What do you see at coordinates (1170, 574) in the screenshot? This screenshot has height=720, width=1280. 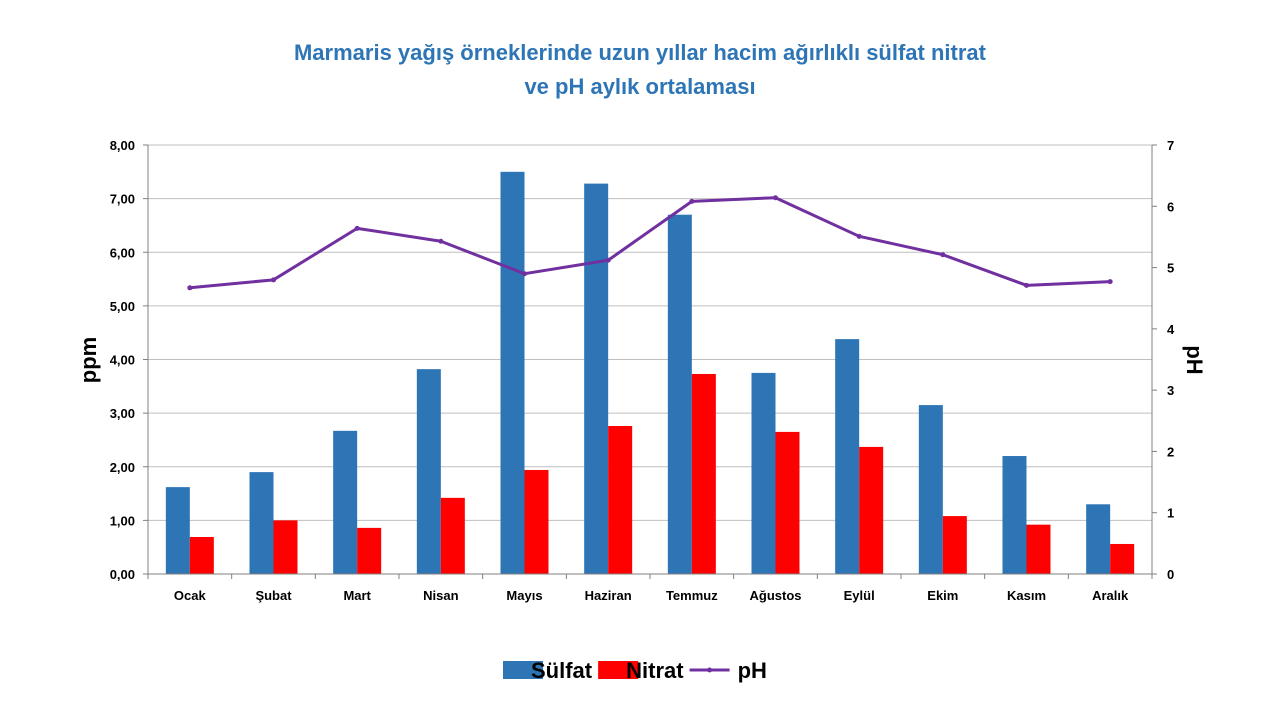 I see `y2-tick-label: 0` at bounding box center [1170, 574].